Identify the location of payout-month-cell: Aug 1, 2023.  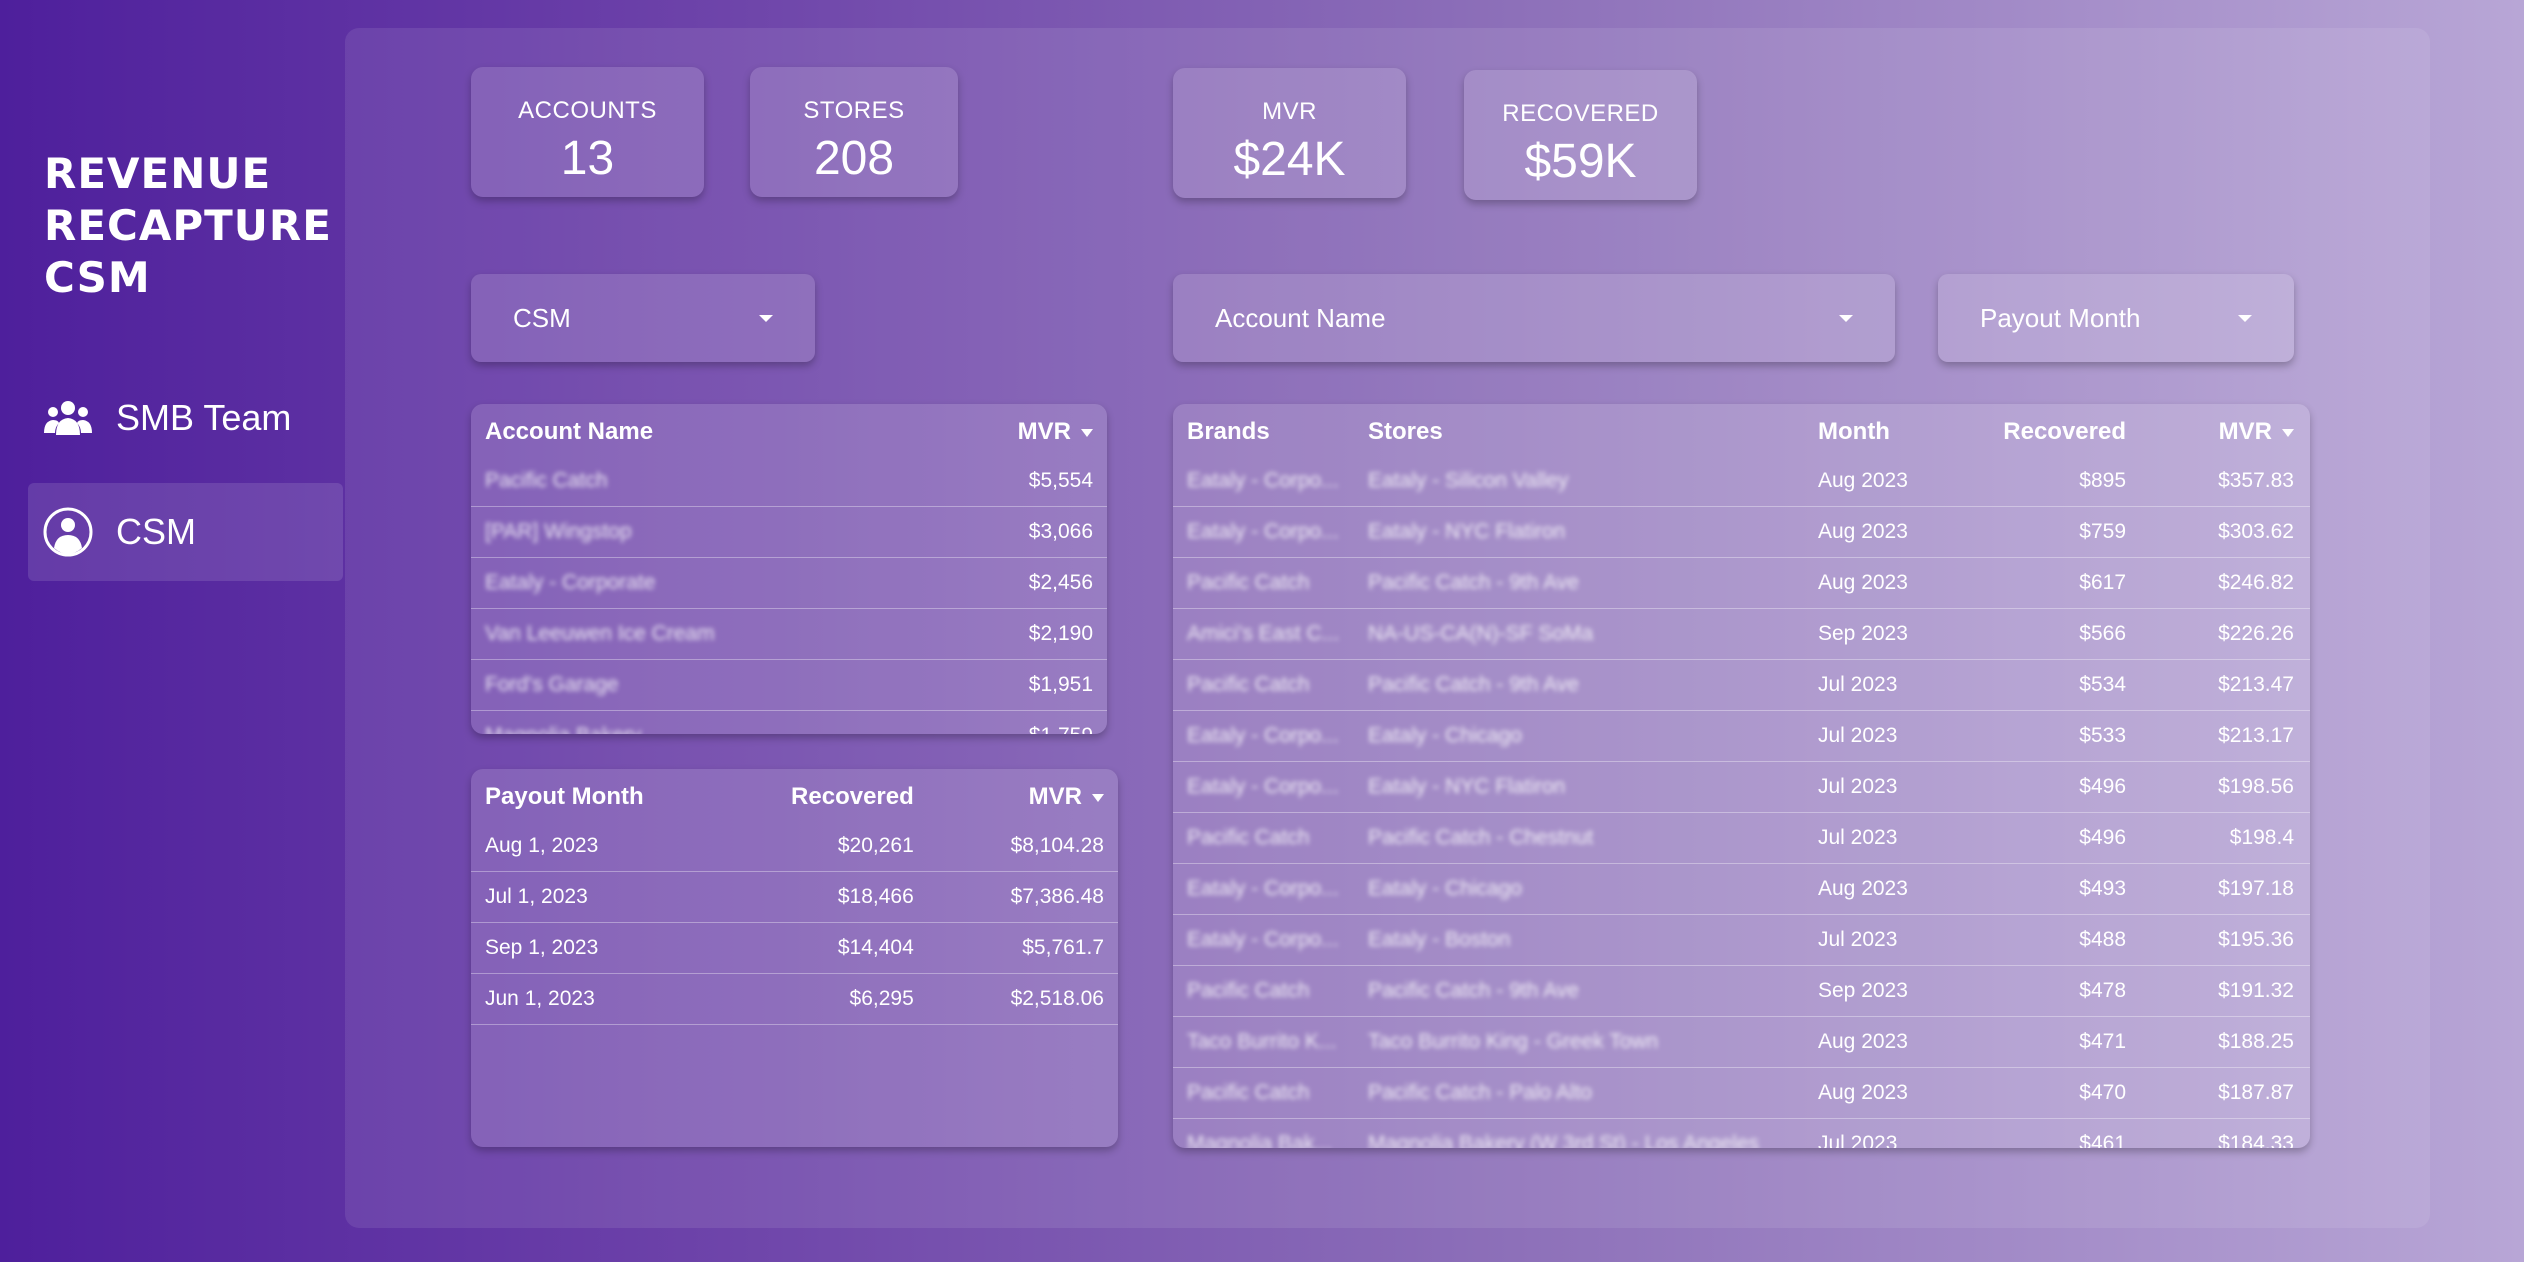
(542, 845).